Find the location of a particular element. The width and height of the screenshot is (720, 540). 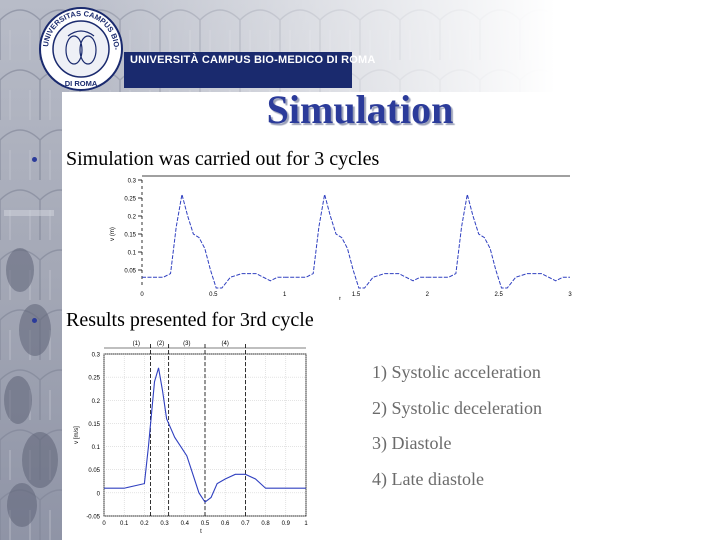

logo-bottom-text: DI ROMA is located at coordinates (81, 83).